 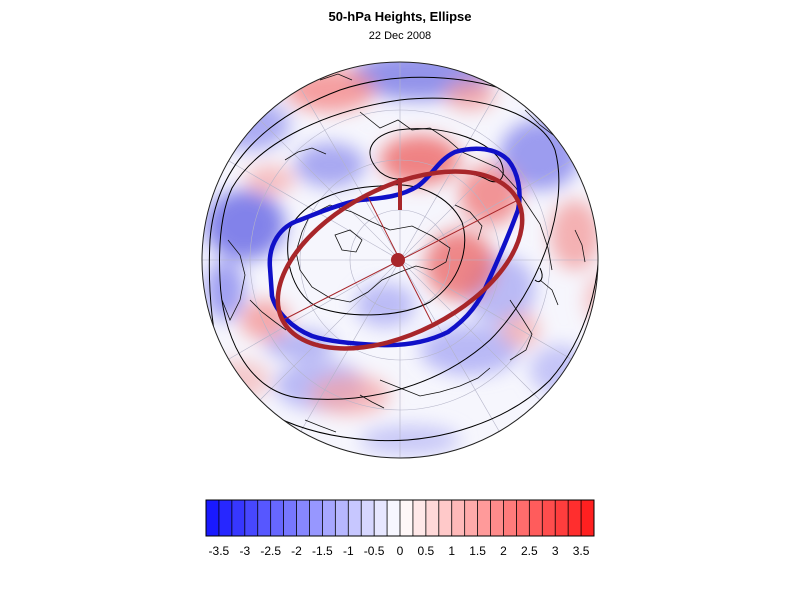 I want to click on colorbar-tick-label: -1.5, so click(x=322, y=551).